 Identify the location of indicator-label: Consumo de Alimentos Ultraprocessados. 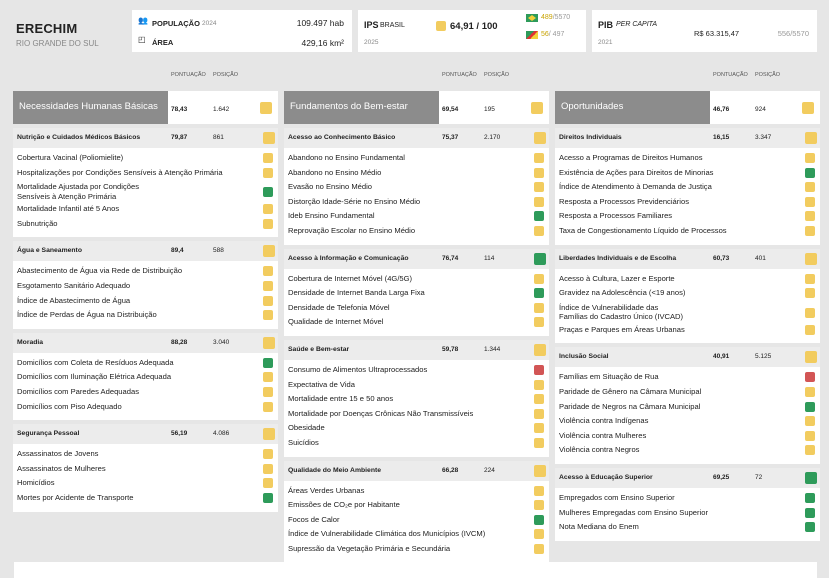
(358, 369).